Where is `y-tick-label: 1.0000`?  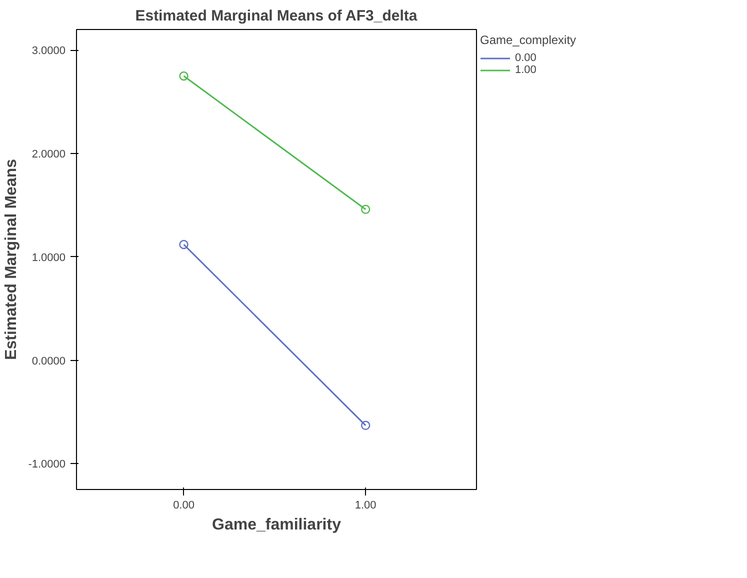 y-tick-label: 1.0000 is located at coordinates (49, 258).